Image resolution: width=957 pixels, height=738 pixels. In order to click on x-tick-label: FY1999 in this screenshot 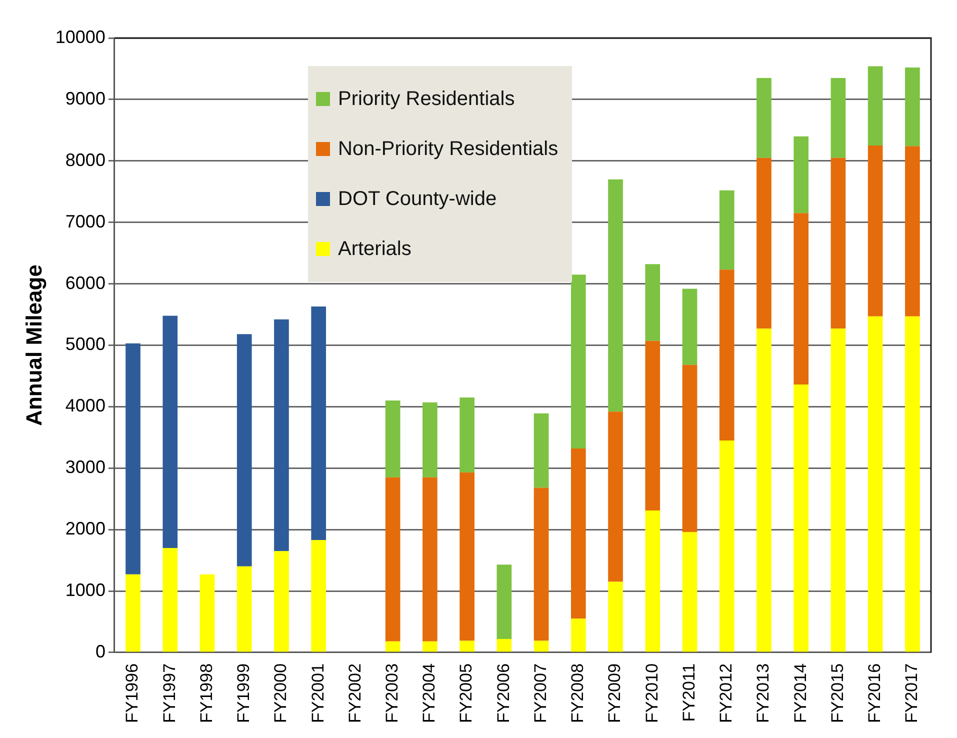, I will do `click(244, 693)`.